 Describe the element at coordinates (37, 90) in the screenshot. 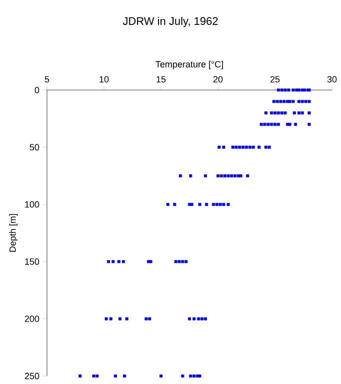

I see `y-tick-label: 0` at that location.